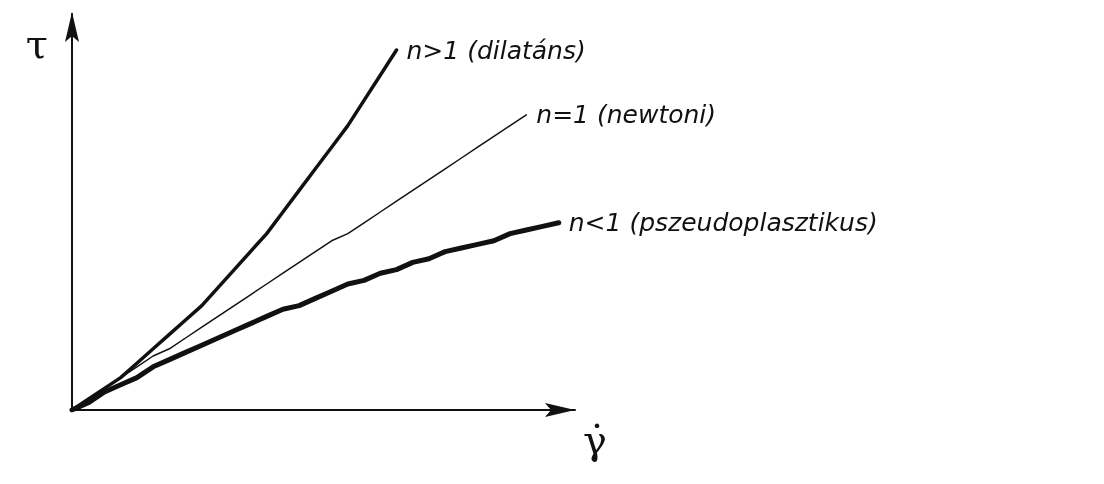  Describe the element at coordinates (595, 440) in the screenshot. I see `x-axis-title: γ̇` at that location.